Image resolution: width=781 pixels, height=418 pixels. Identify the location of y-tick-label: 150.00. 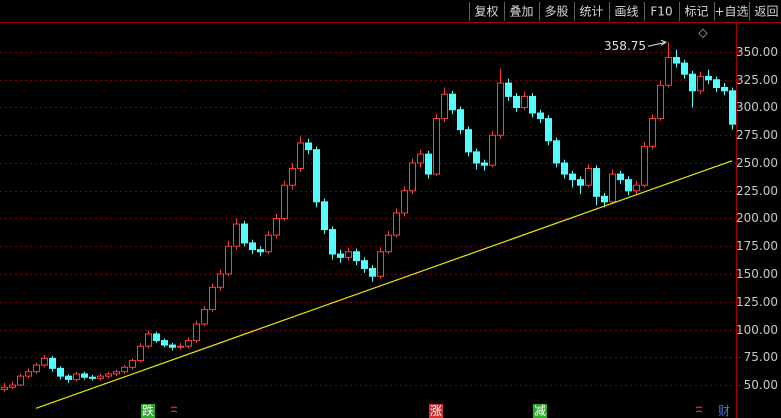
(757, 274).